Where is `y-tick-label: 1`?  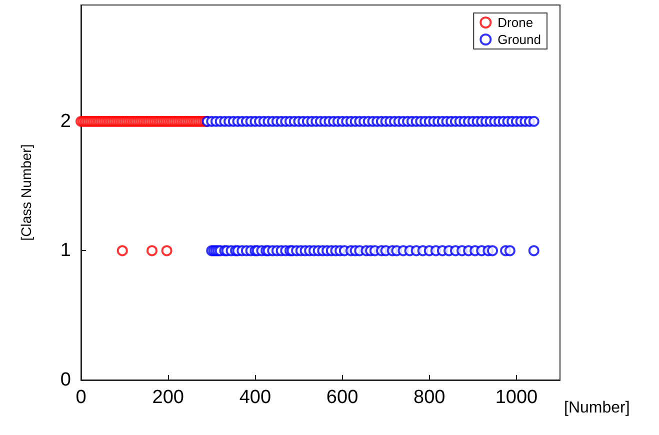
y-tick-label: 1 is located at coordinates (65, 251).